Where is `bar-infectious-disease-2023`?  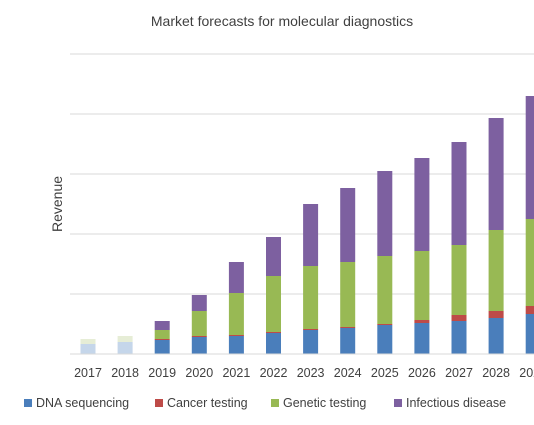 bar-infectious-disease-2023 is located at coordinates (311, 235).